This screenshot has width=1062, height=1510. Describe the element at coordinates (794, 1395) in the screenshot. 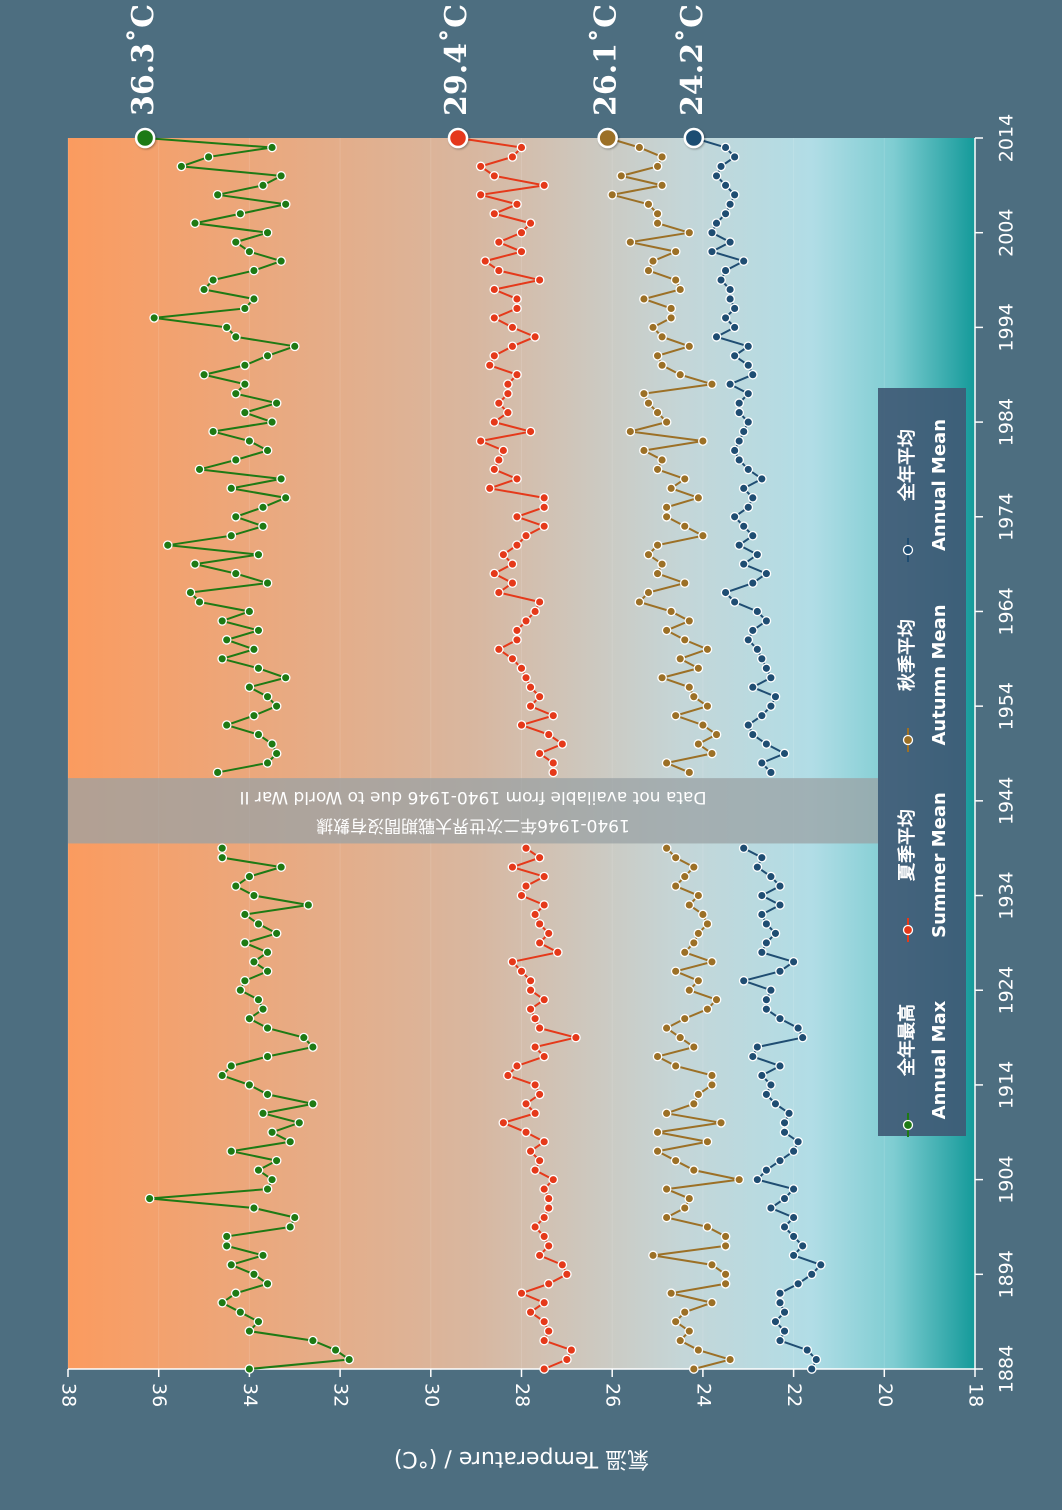

I see `temperature-tick-label: 22` at that location.